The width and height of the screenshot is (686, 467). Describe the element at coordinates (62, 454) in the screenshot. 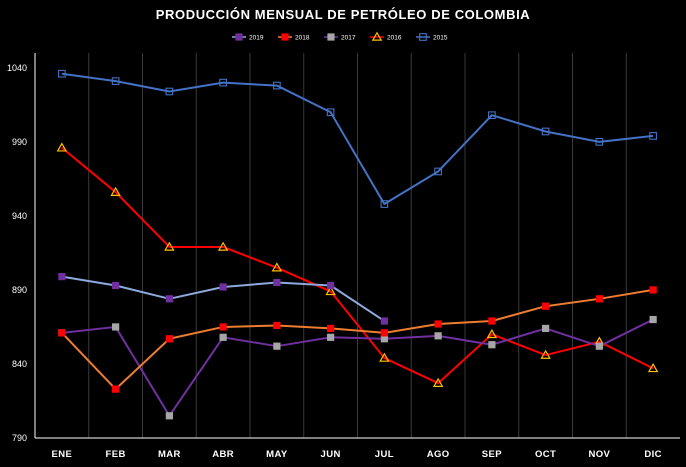

I see `x-tick-label: ENE` at that location.